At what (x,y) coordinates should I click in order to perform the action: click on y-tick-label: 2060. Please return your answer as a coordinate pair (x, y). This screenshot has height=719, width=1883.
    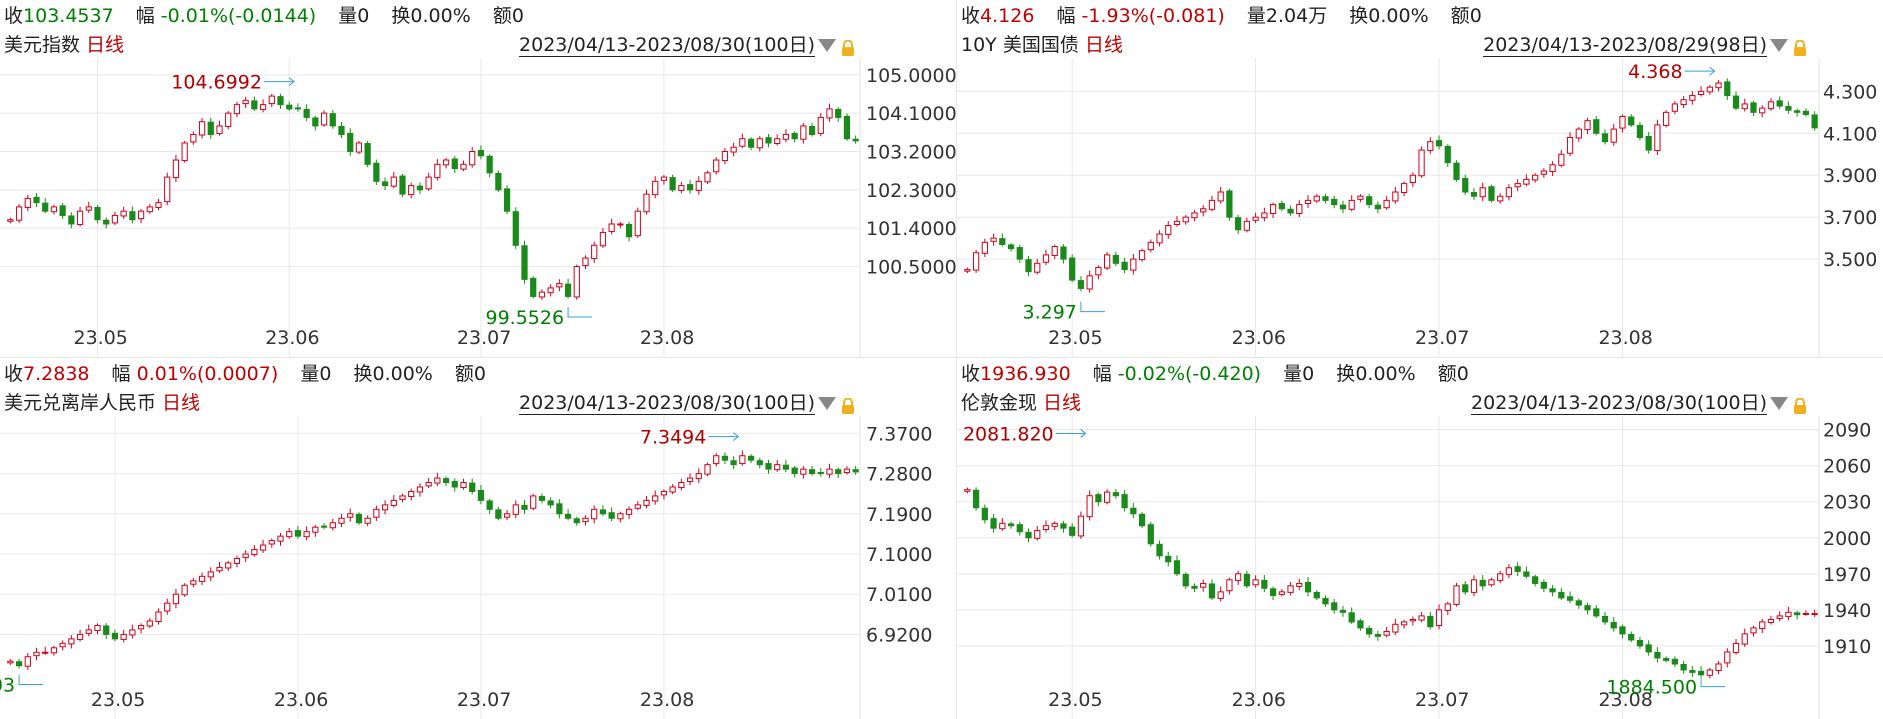
    Looking at the image, I should click on (1847, 467).